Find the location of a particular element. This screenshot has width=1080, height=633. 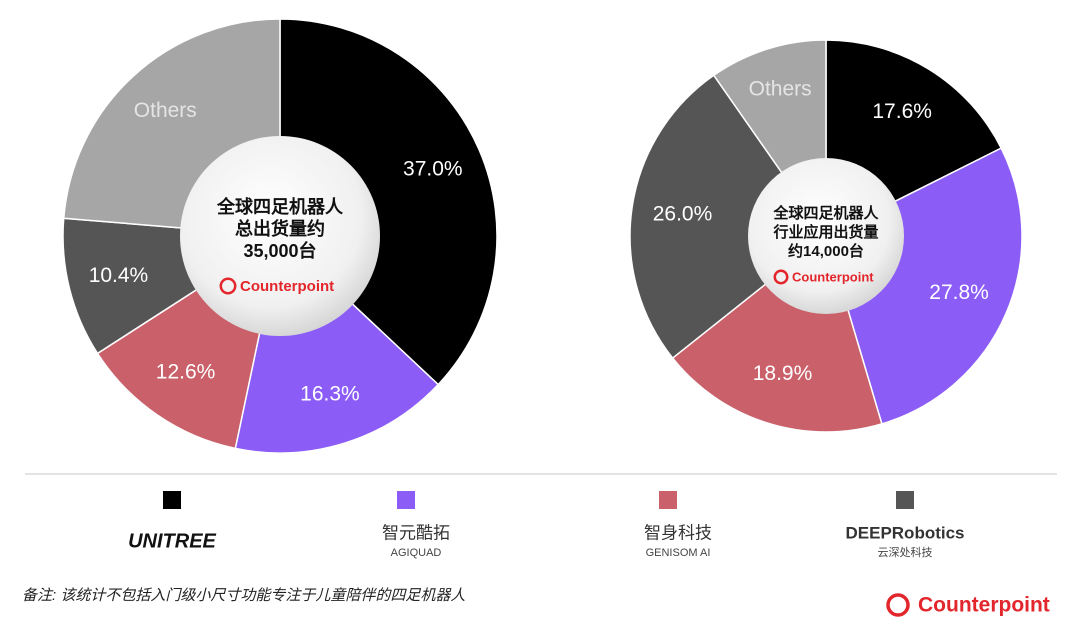

value-label: 26.0% is located at coordinates (683, 214).